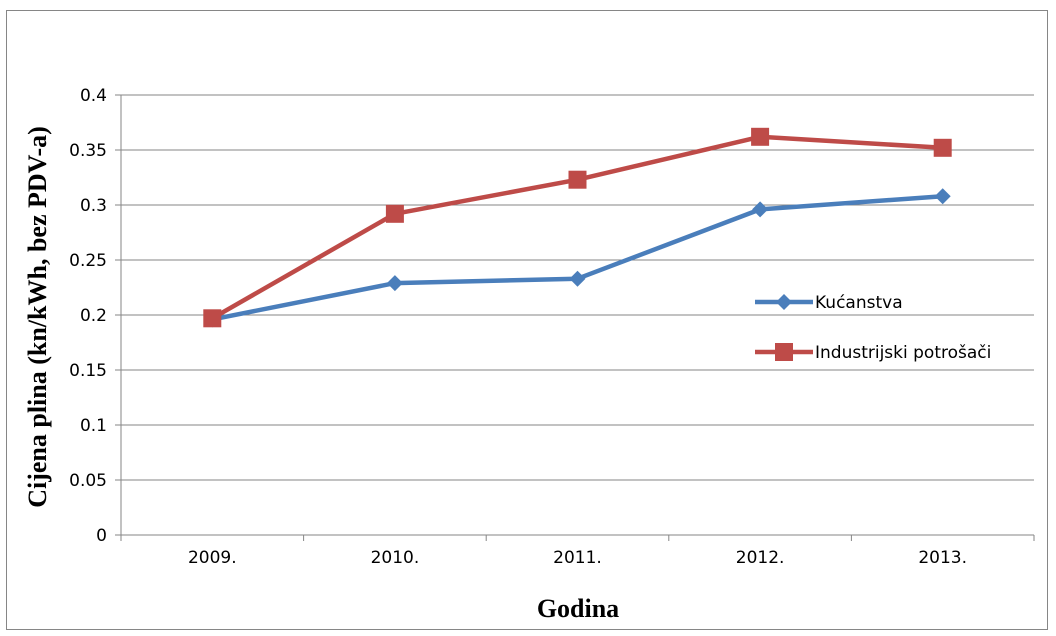  What do you see at coordinates (88, 481) in the screenshot?
I see `y-tick-label: 0.05` at bounding box center [88, 481].